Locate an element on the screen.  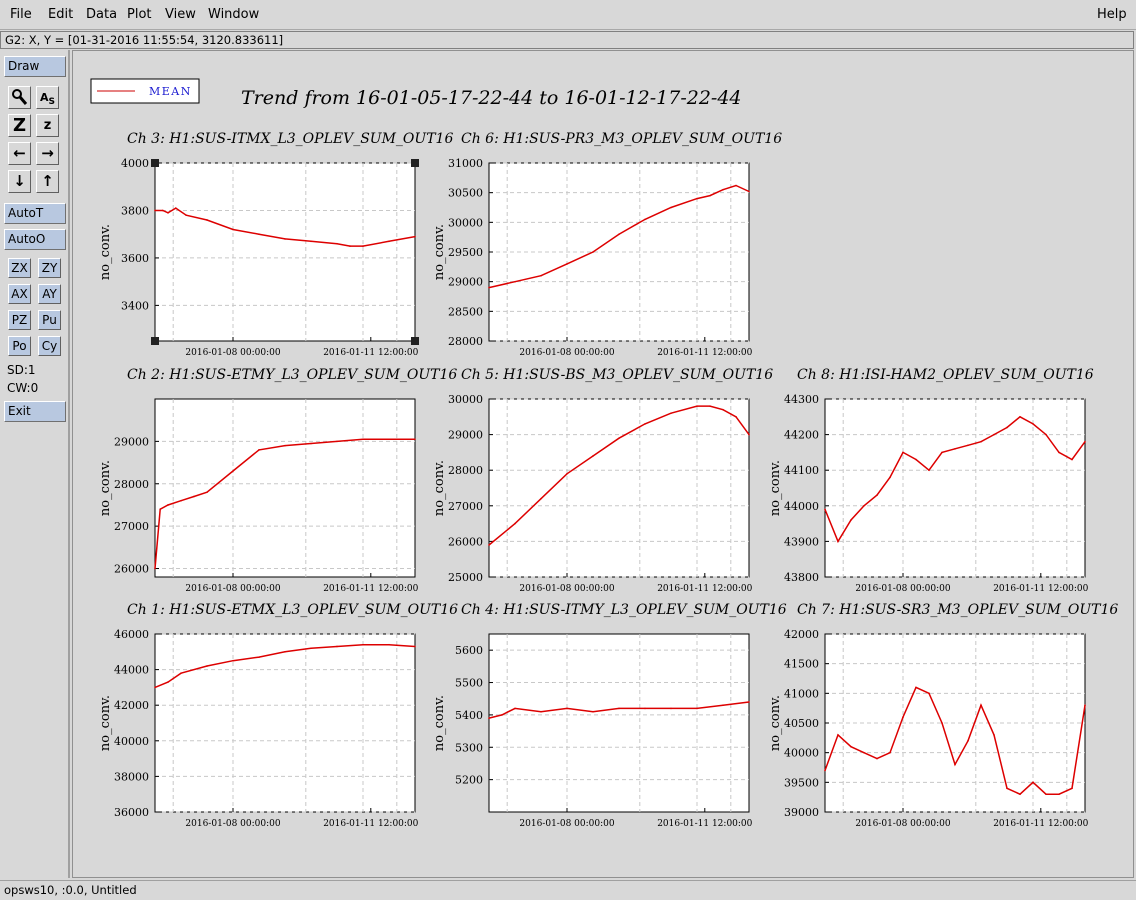
text-annotate-icon: AS is located at coordinates (47, 97).